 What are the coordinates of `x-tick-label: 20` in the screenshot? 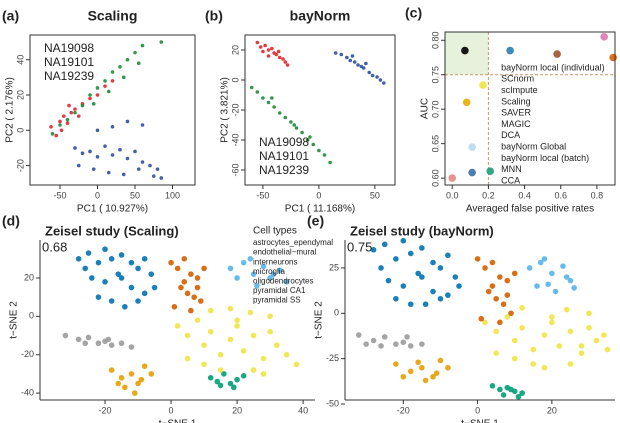 It's located at (552, 410).